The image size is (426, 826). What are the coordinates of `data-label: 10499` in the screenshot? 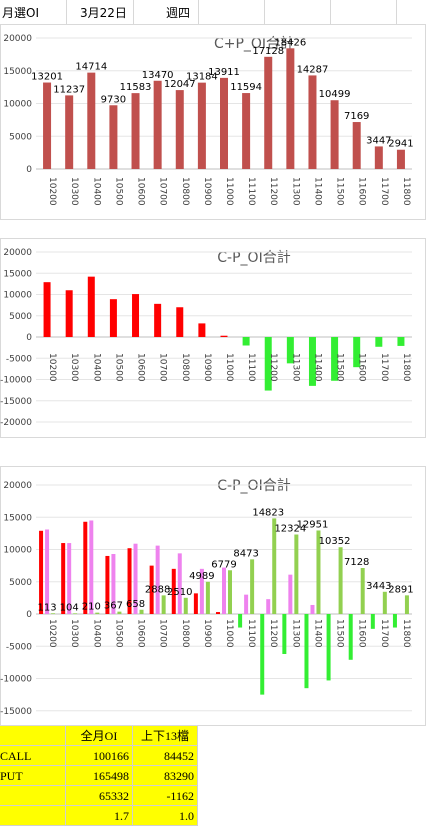 It's located at (335, 94).